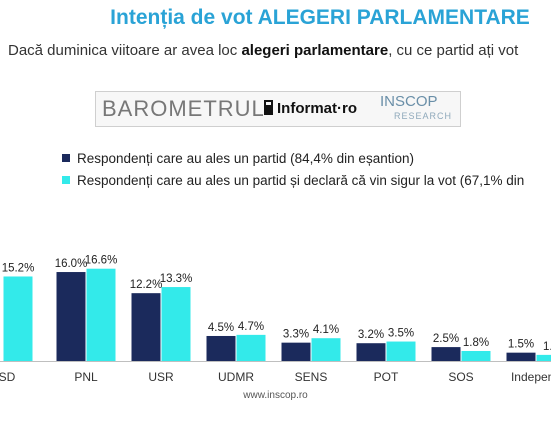 The width and height of the screenshot is (551, 431). I want to click on inscop-logo: INSCOP RESEARCH, so click(416, 108).